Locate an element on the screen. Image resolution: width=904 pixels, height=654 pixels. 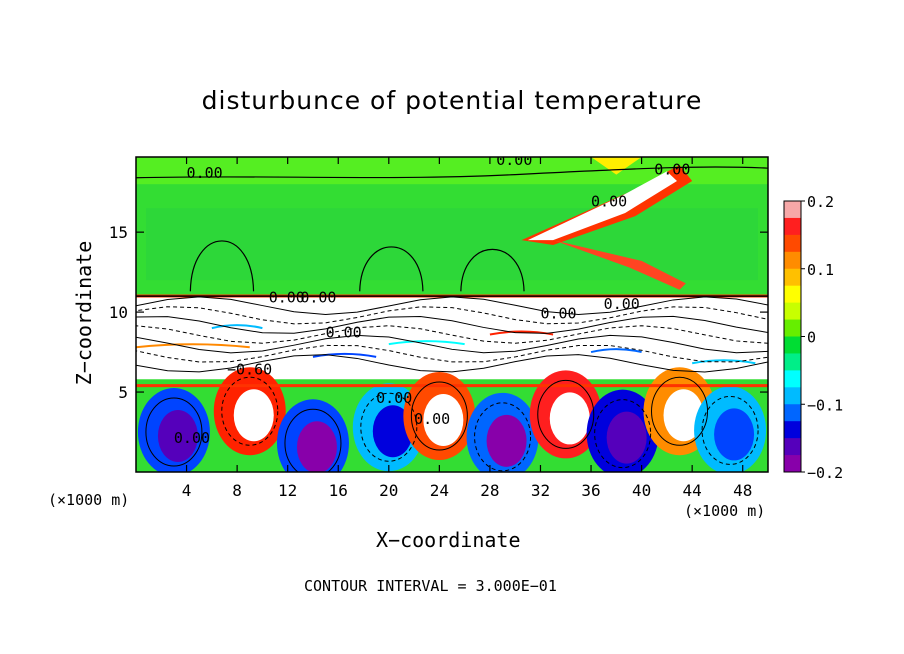
plume-tail is located at coordinates (619, 265).